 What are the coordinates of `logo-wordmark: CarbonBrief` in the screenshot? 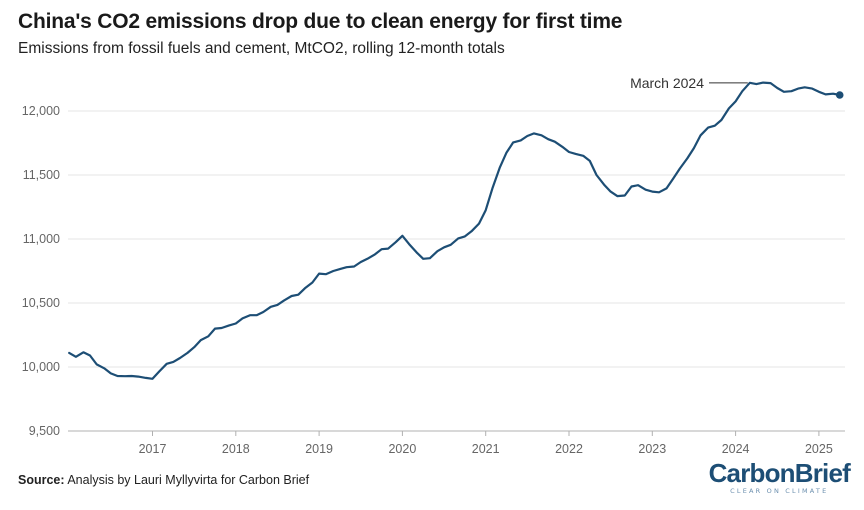 It's located at (779, 473).